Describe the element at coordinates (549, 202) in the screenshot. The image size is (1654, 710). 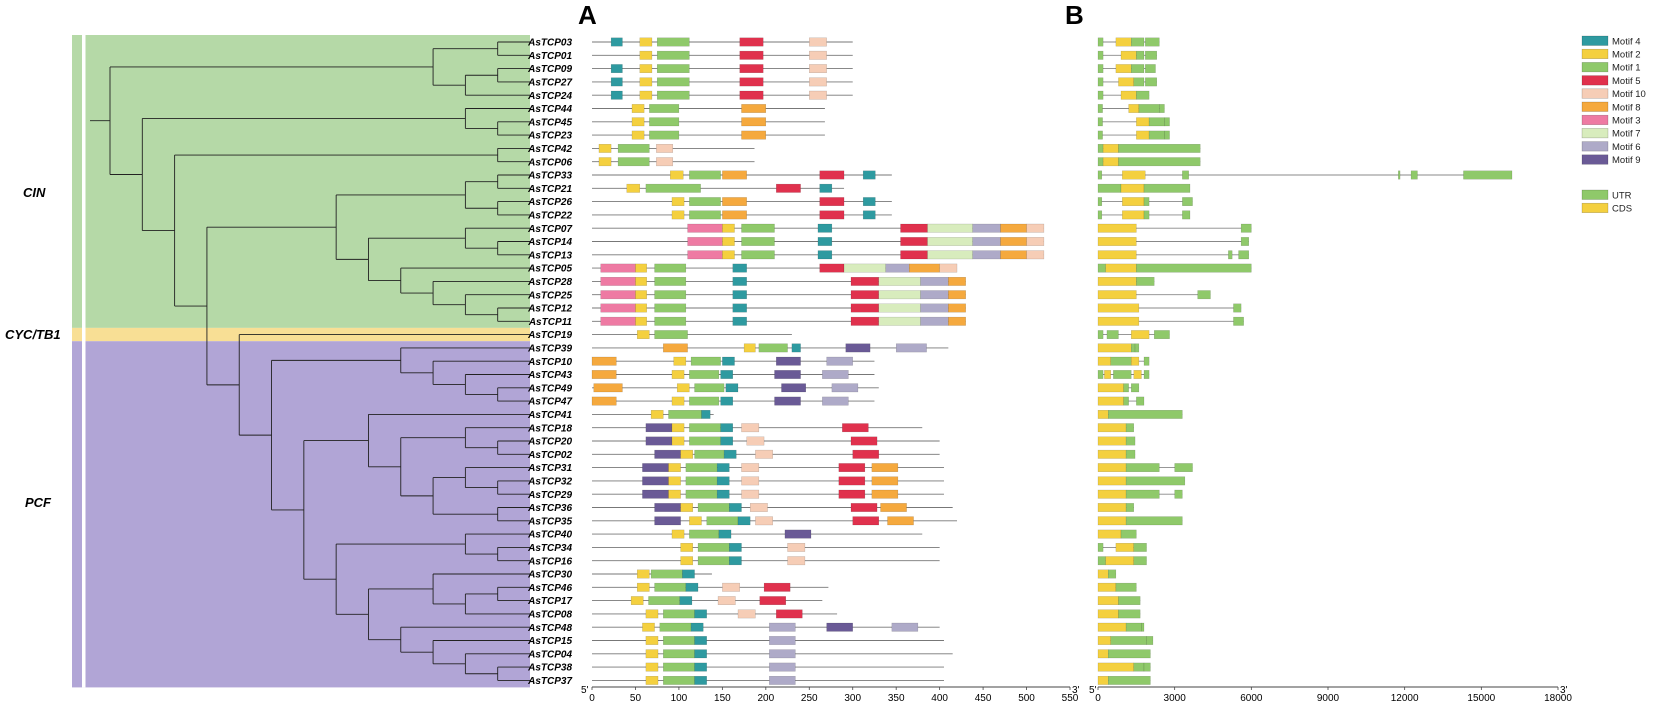
I see `gene-label: AsTCP26` at that location.